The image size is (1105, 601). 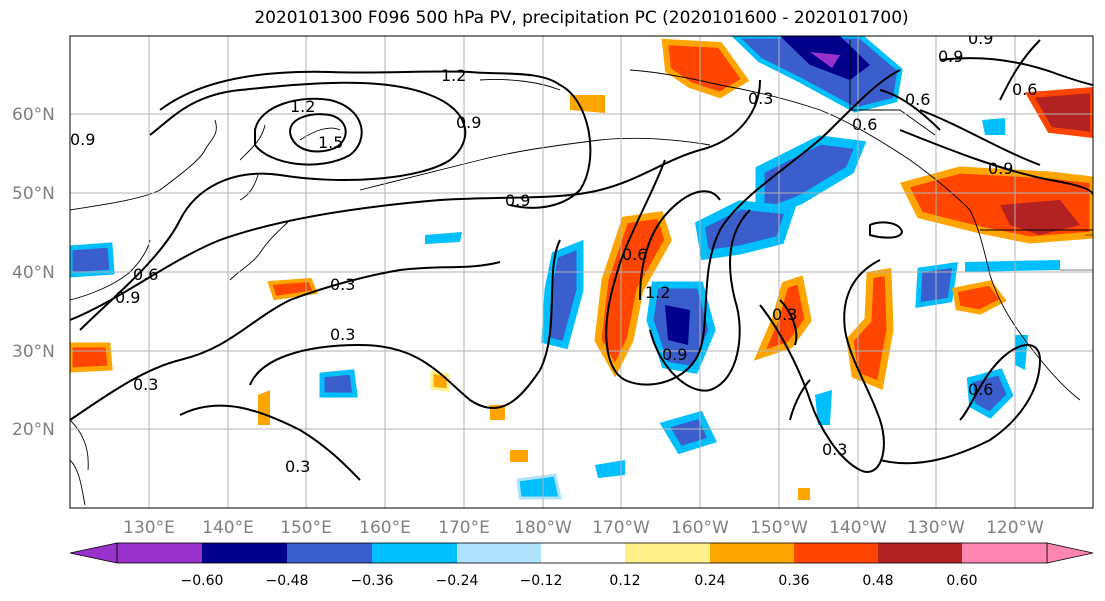 What do you see at coordinates (464, 528) in the screenshot?
I see `lon-tick-label: 170°E` at bounding box center [464, 528].